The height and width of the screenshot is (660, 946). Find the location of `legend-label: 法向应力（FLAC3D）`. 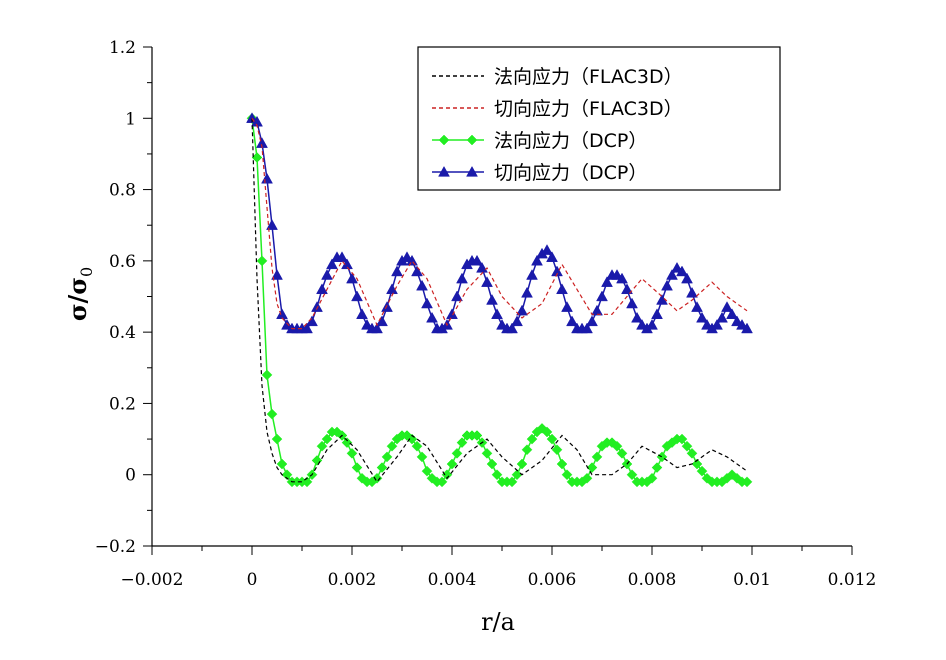

legend-label: 法向应力（FLAC3D） is located at coordinates (588, 77).